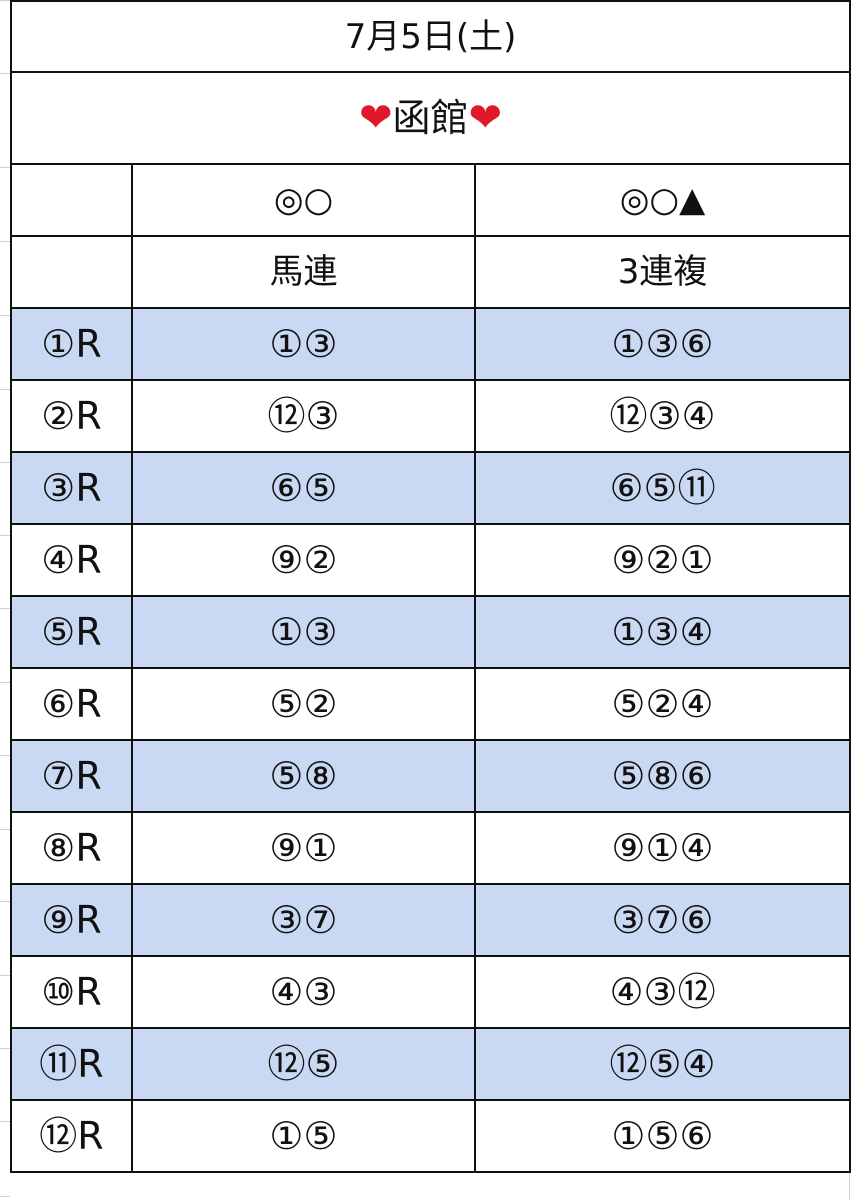 This screenshot has height=1200, width=853. I want to click on pair-pick-cell: ⑫③, so click(303, 416).